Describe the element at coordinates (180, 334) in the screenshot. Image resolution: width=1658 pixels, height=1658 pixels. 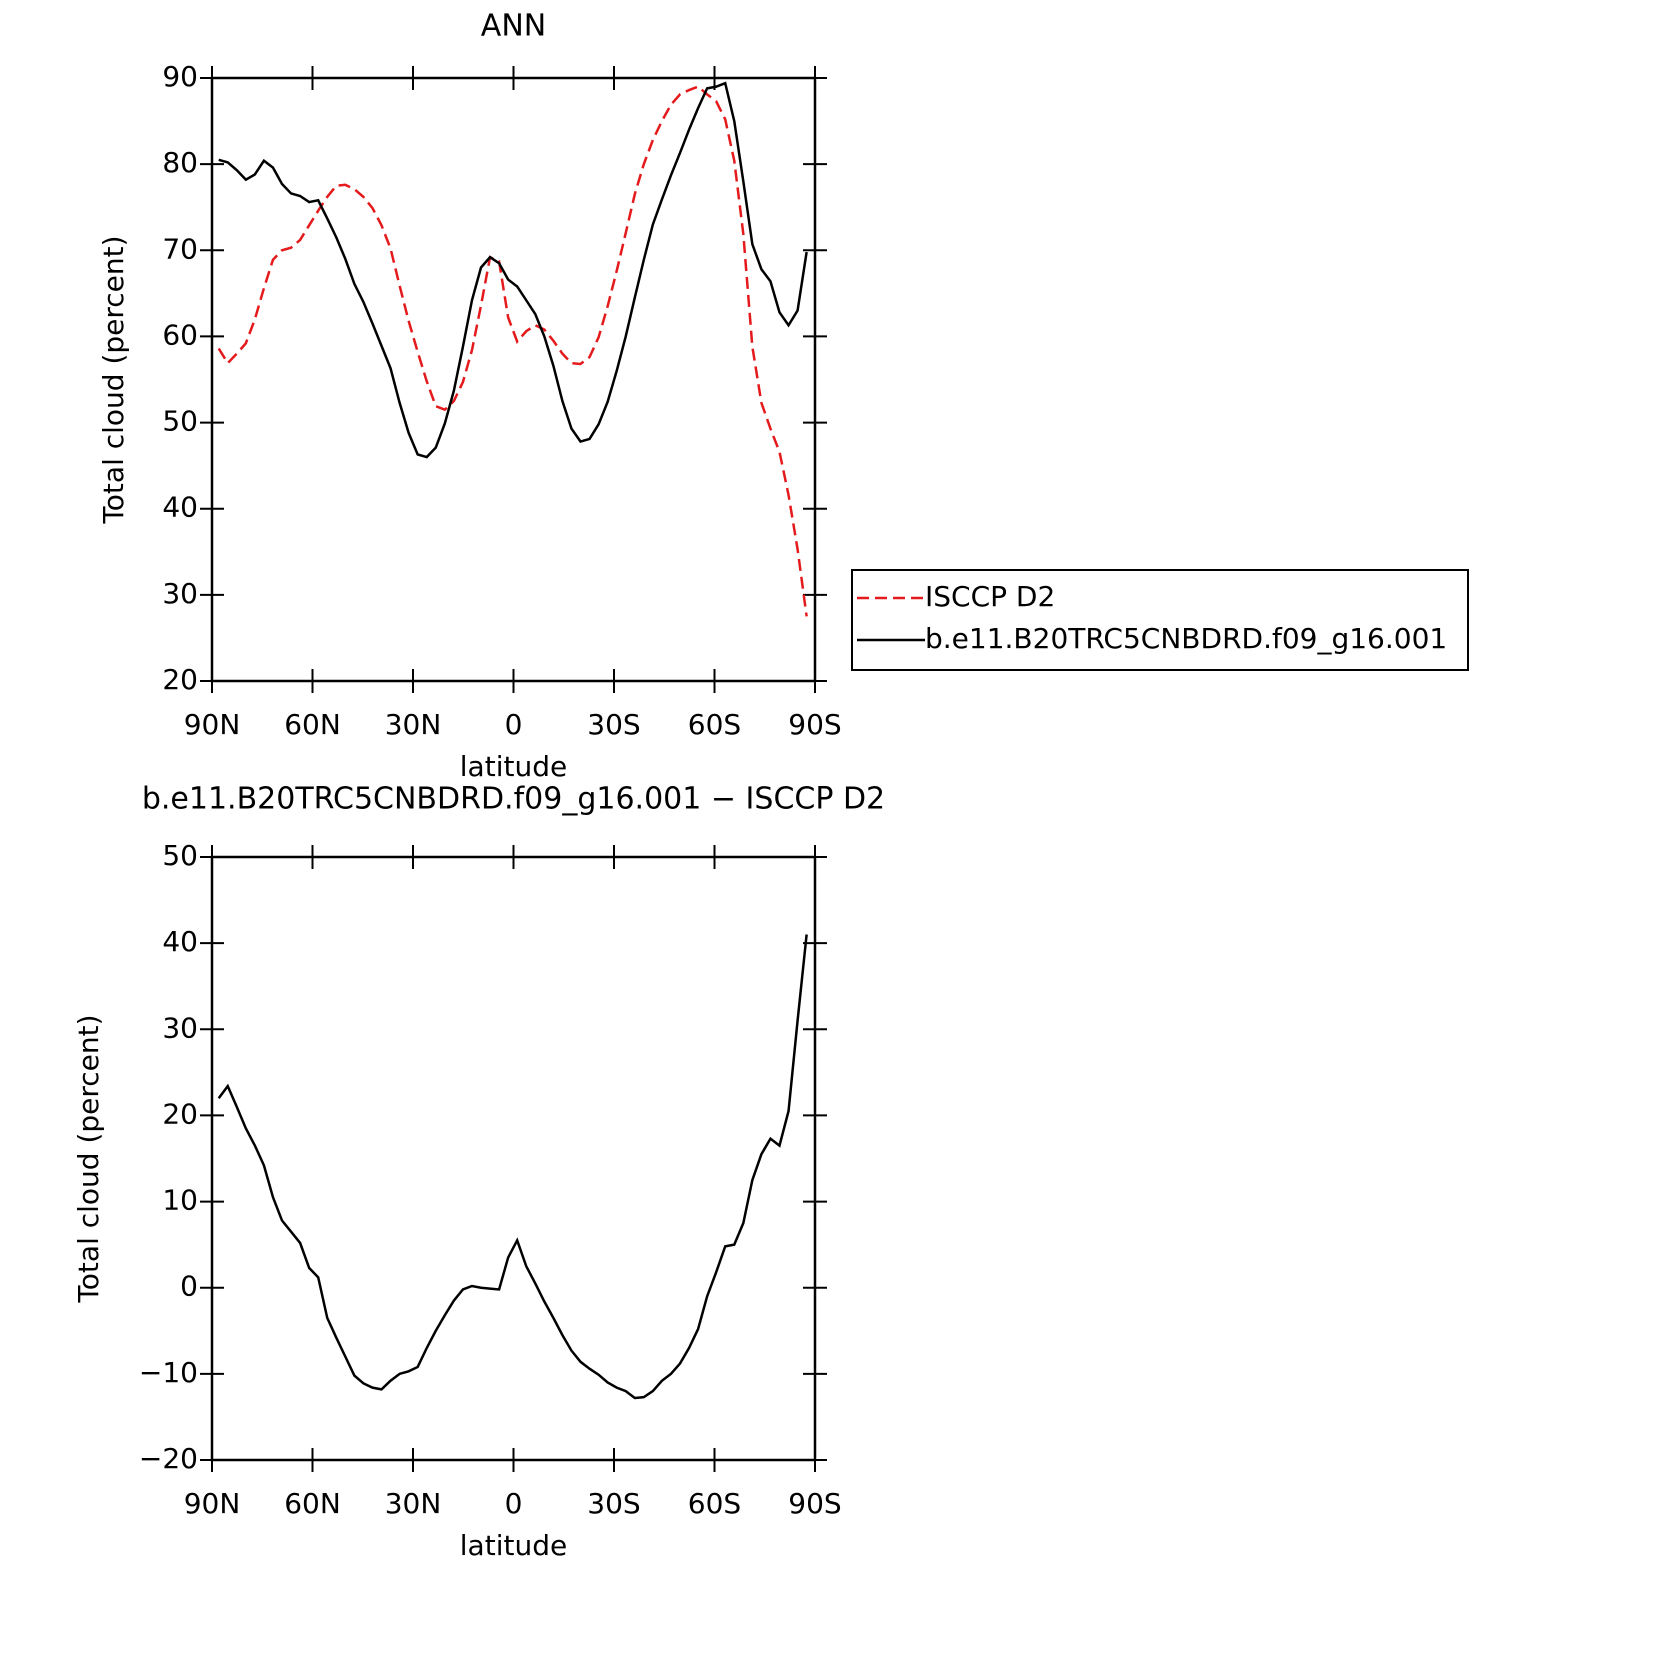
I see `y-tick-label: 60` at that location.